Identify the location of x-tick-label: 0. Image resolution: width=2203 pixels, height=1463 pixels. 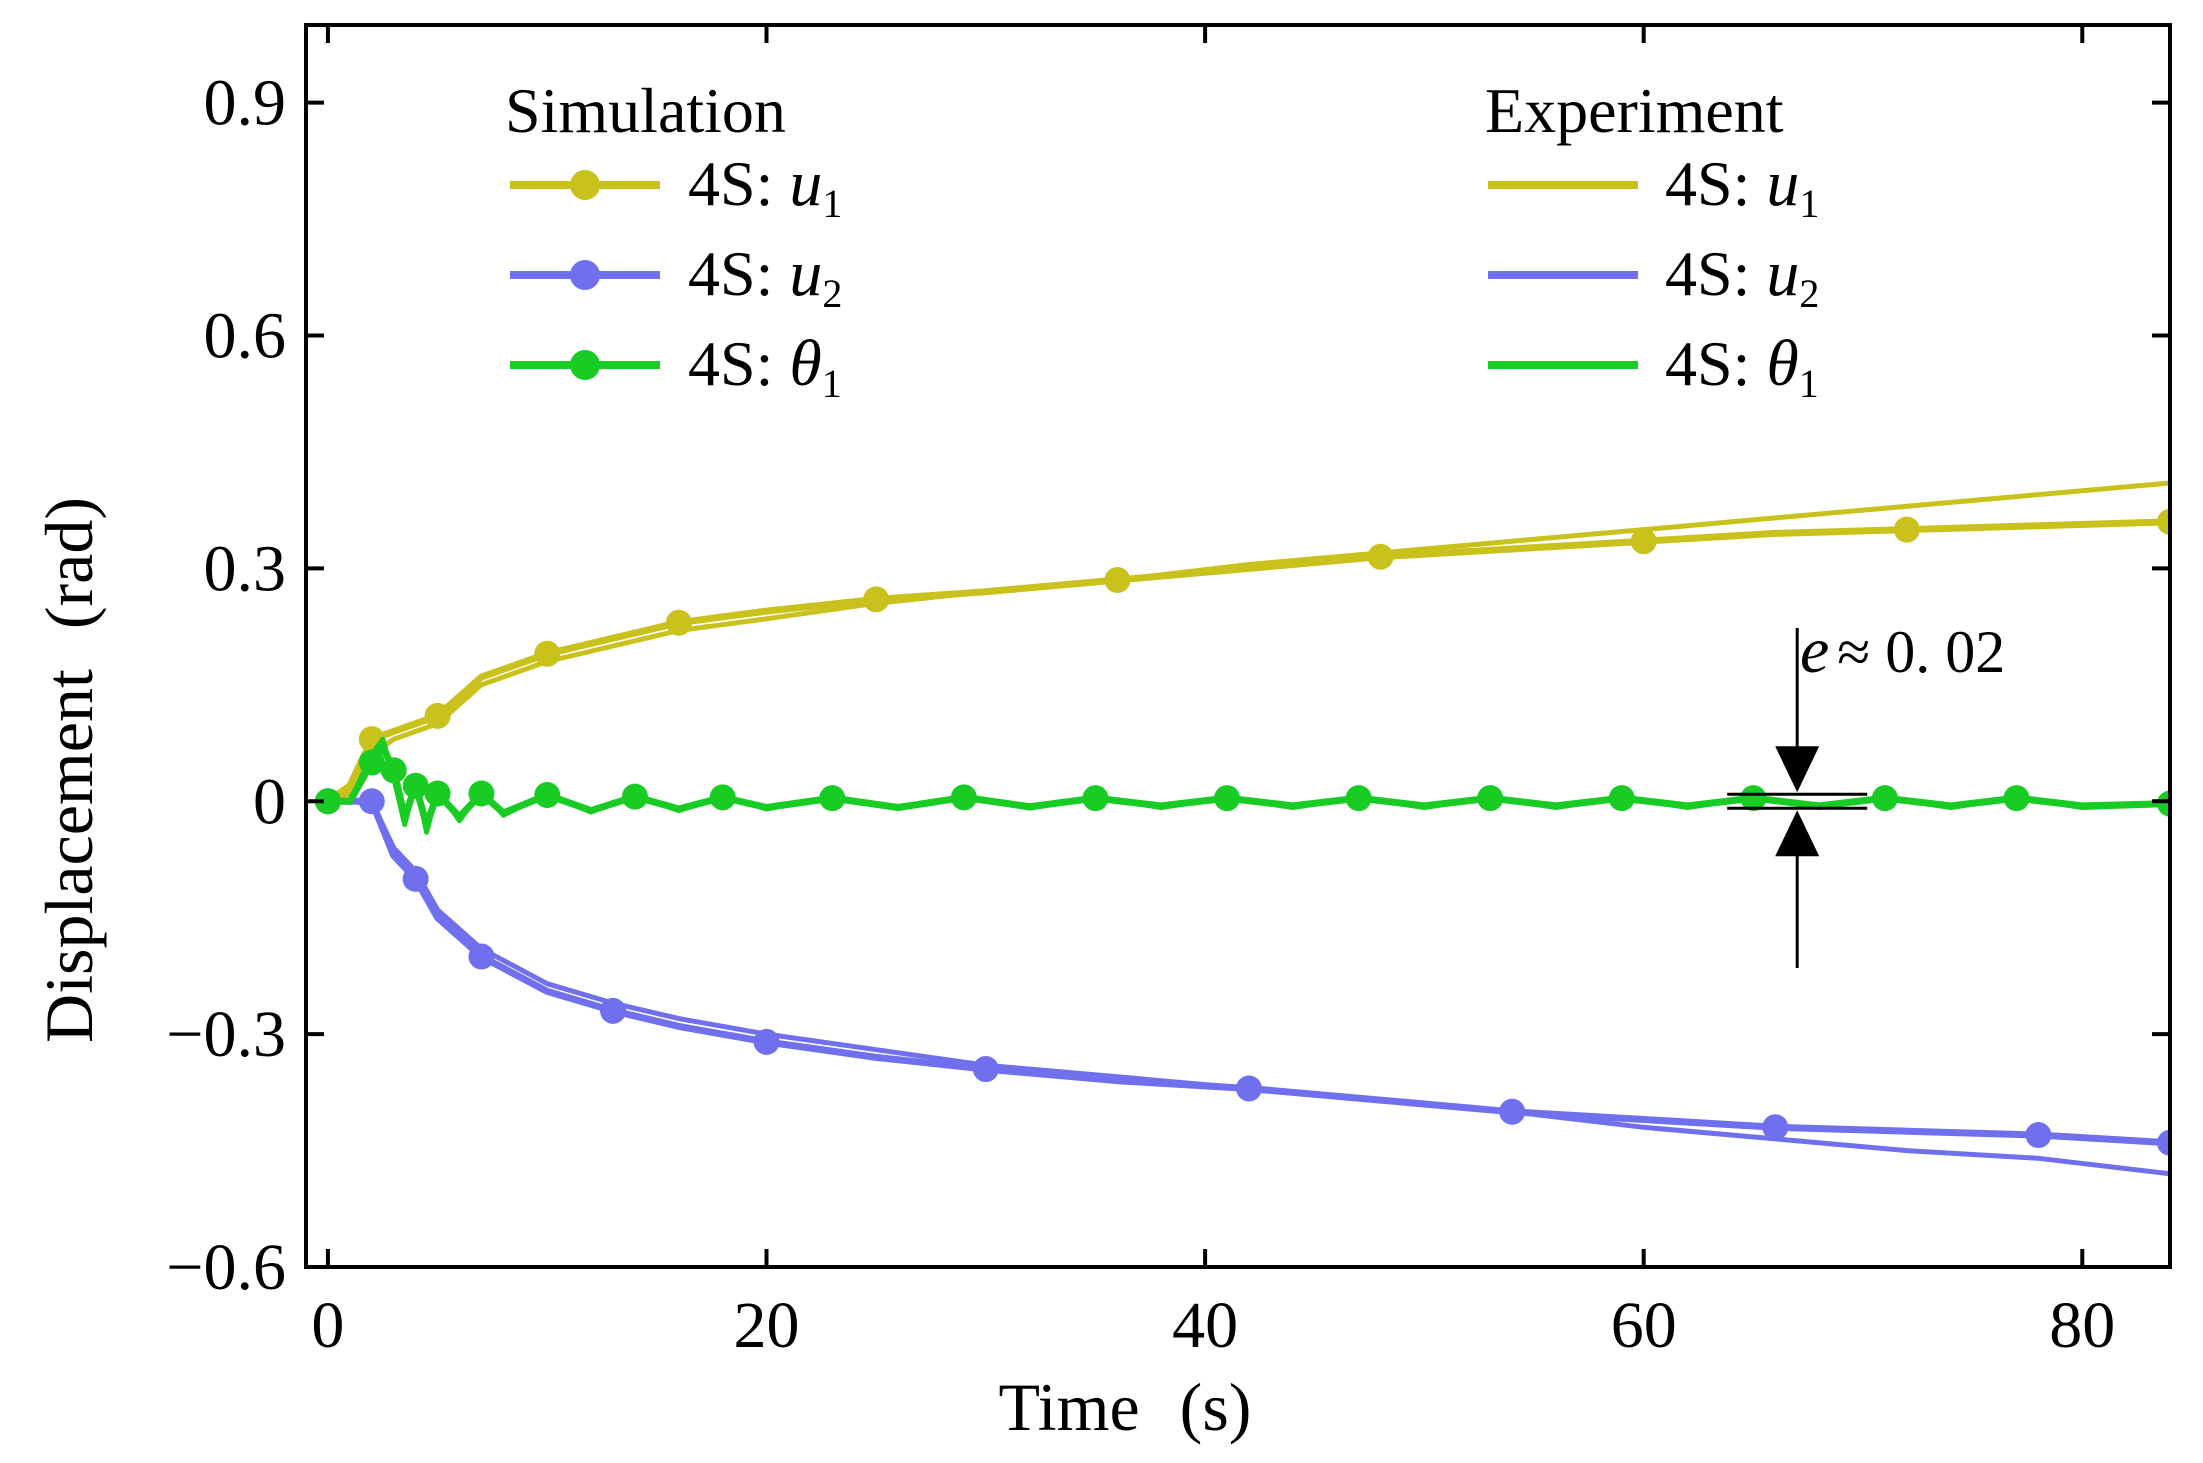
(327, 1325).